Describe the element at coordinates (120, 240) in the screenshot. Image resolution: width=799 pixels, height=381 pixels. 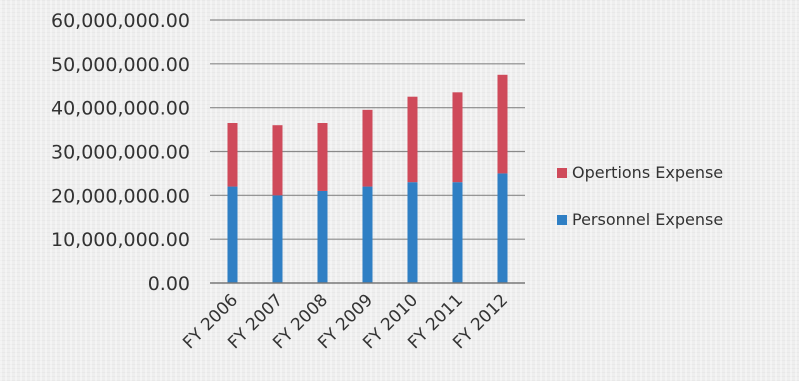
I see `y-tick-label: 10,000,000.00` at that location.